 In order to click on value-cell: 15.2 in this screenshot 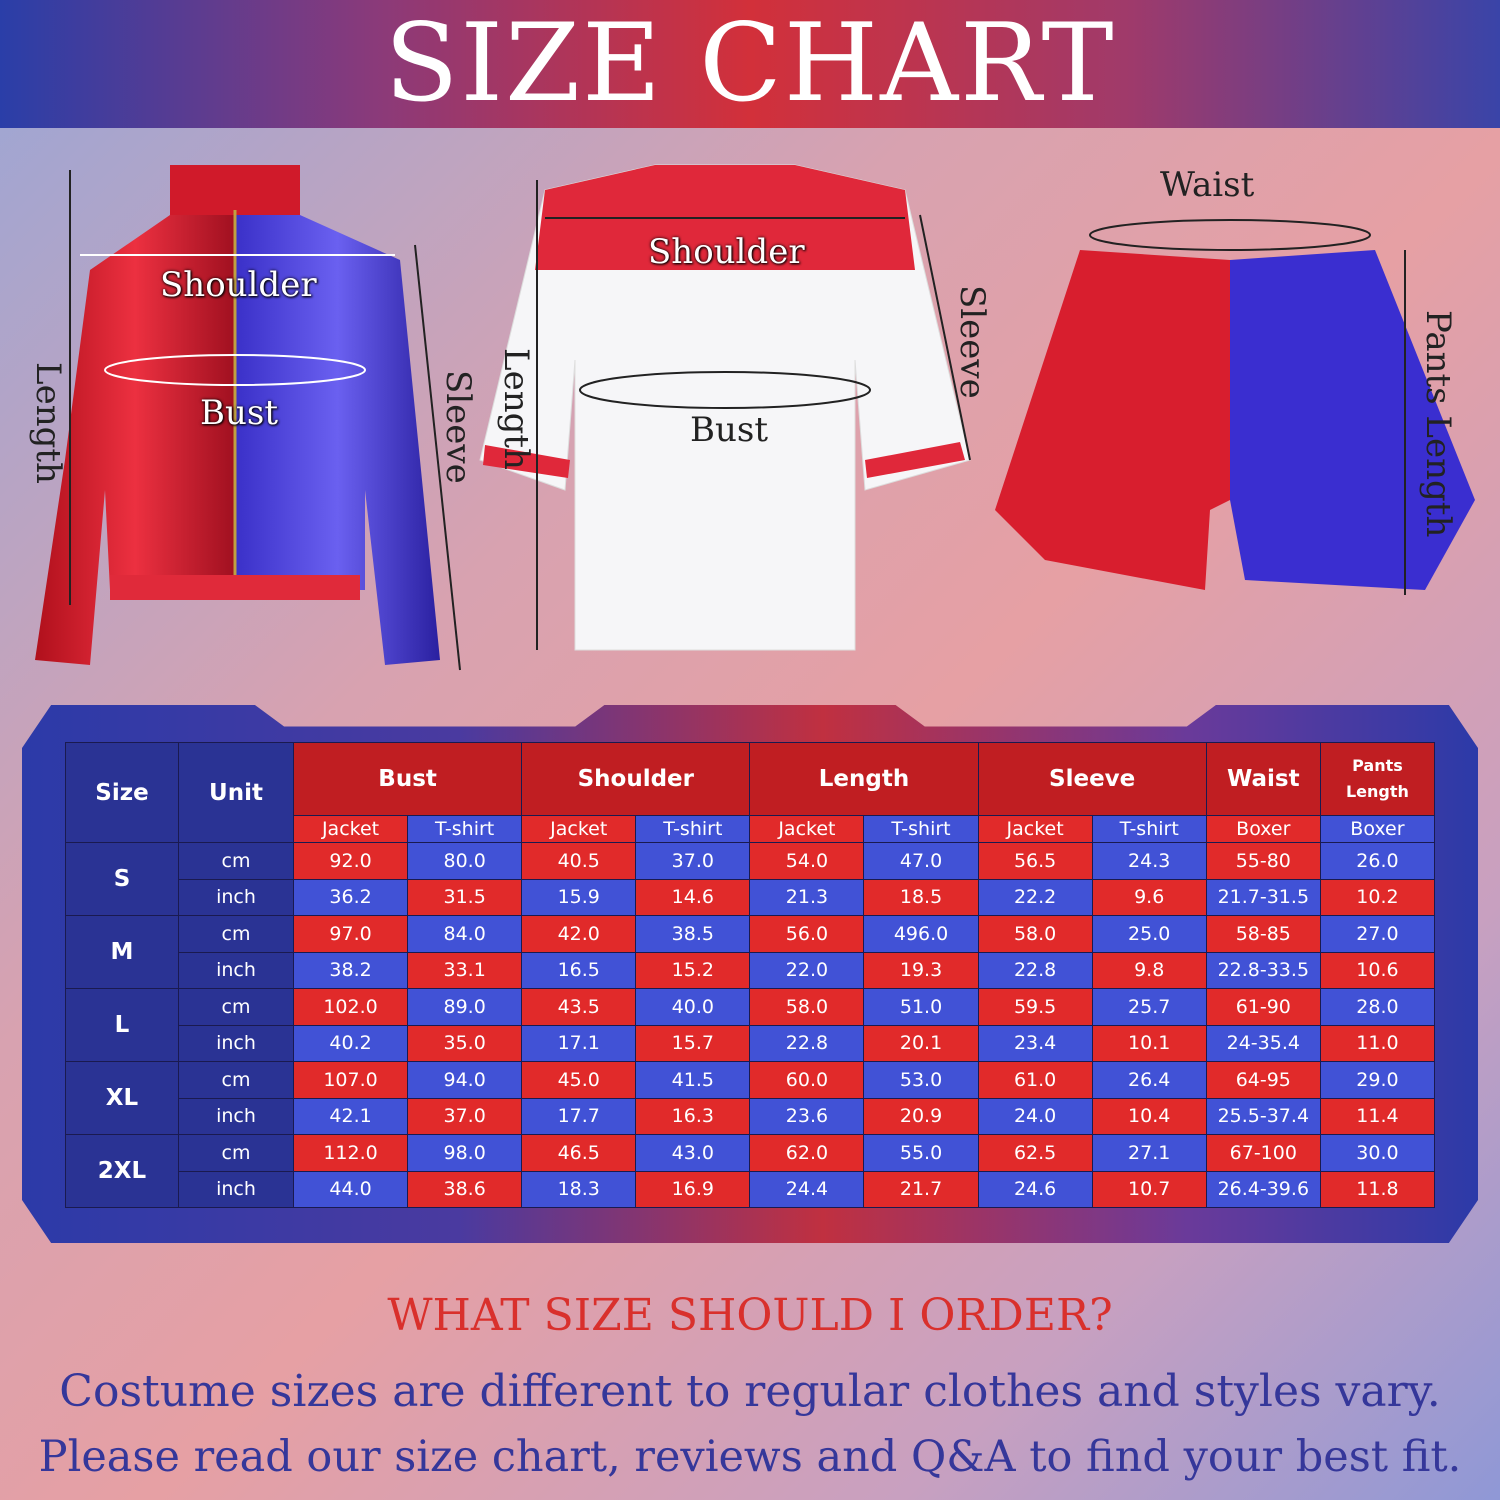, I will do `click(693, 970)`.